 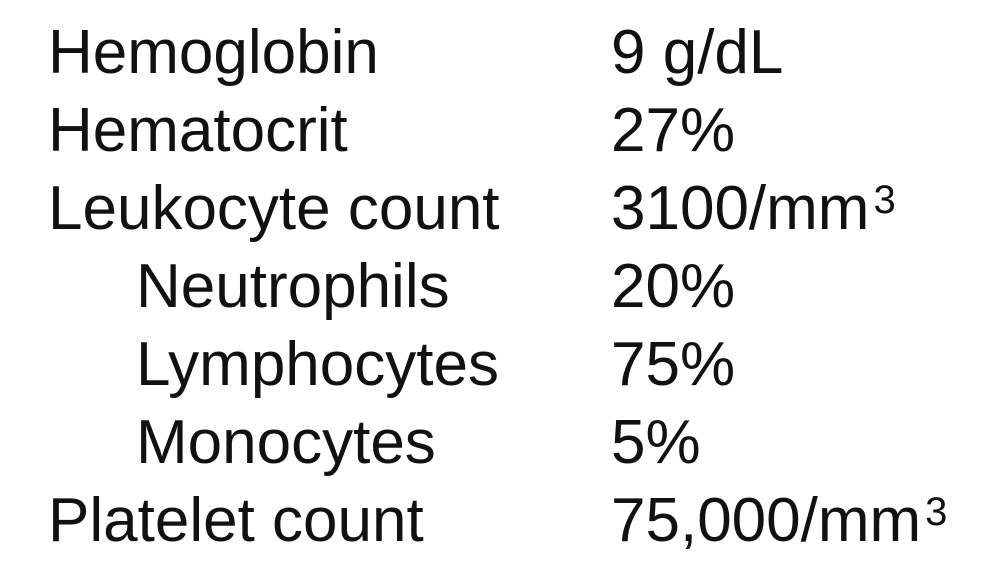 I want to click on lab-value: 75%, so click(x=673, y=365).